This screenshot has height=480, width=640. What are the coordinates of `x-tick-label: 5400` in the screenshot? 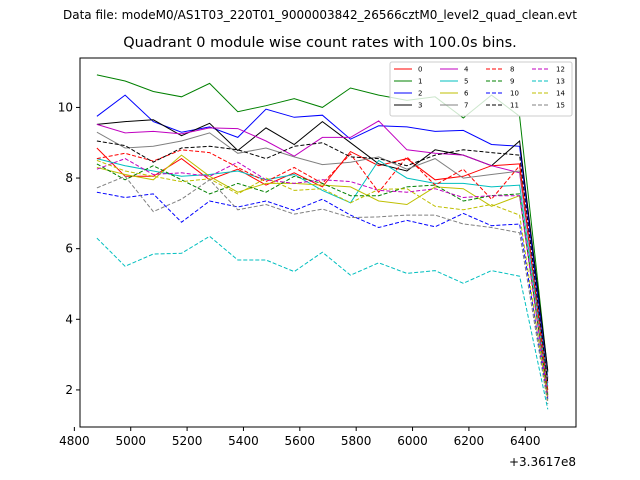 It's located at (243, 441).